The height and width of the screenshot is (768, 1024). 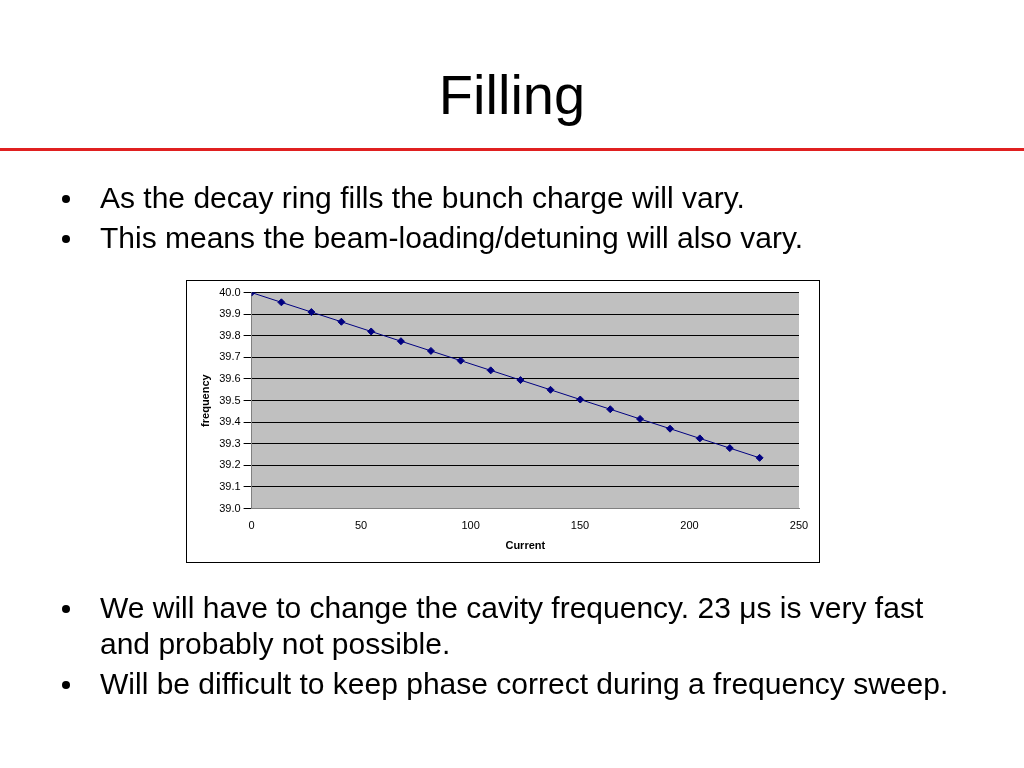 What do you see at coordinates (423, 198) in the screenshot?
I see `text: As the decay ring fills the bunch charge will vary.` at bounding box center [423, 198].